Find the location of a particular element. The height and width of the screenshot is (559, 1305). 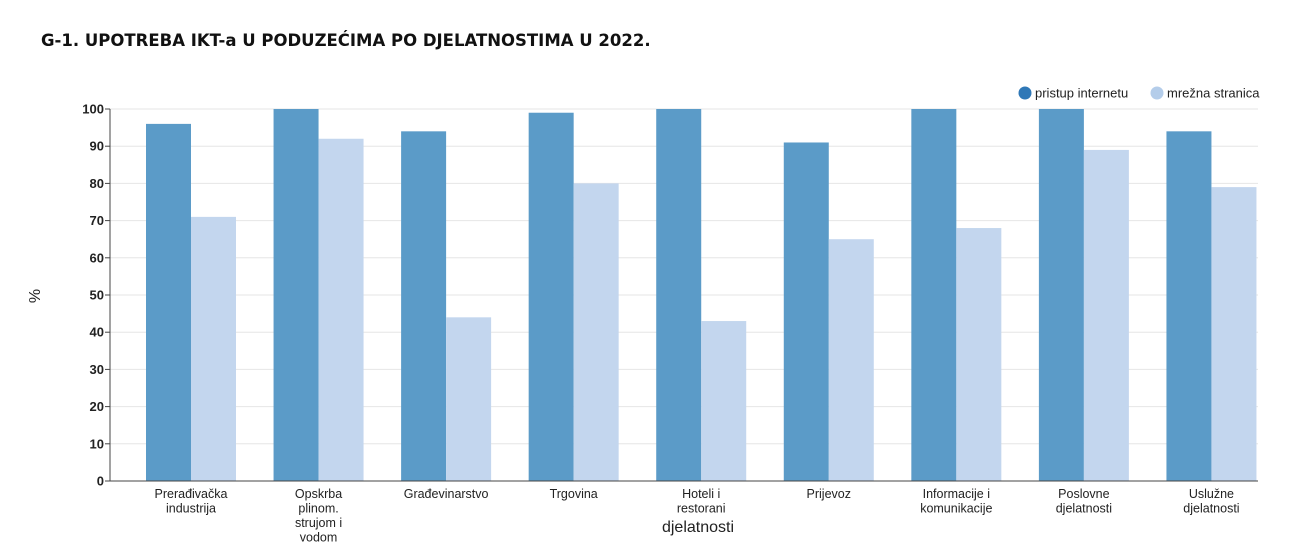

x-category-label-line: Trgovina is located at coordinates (574, 494).